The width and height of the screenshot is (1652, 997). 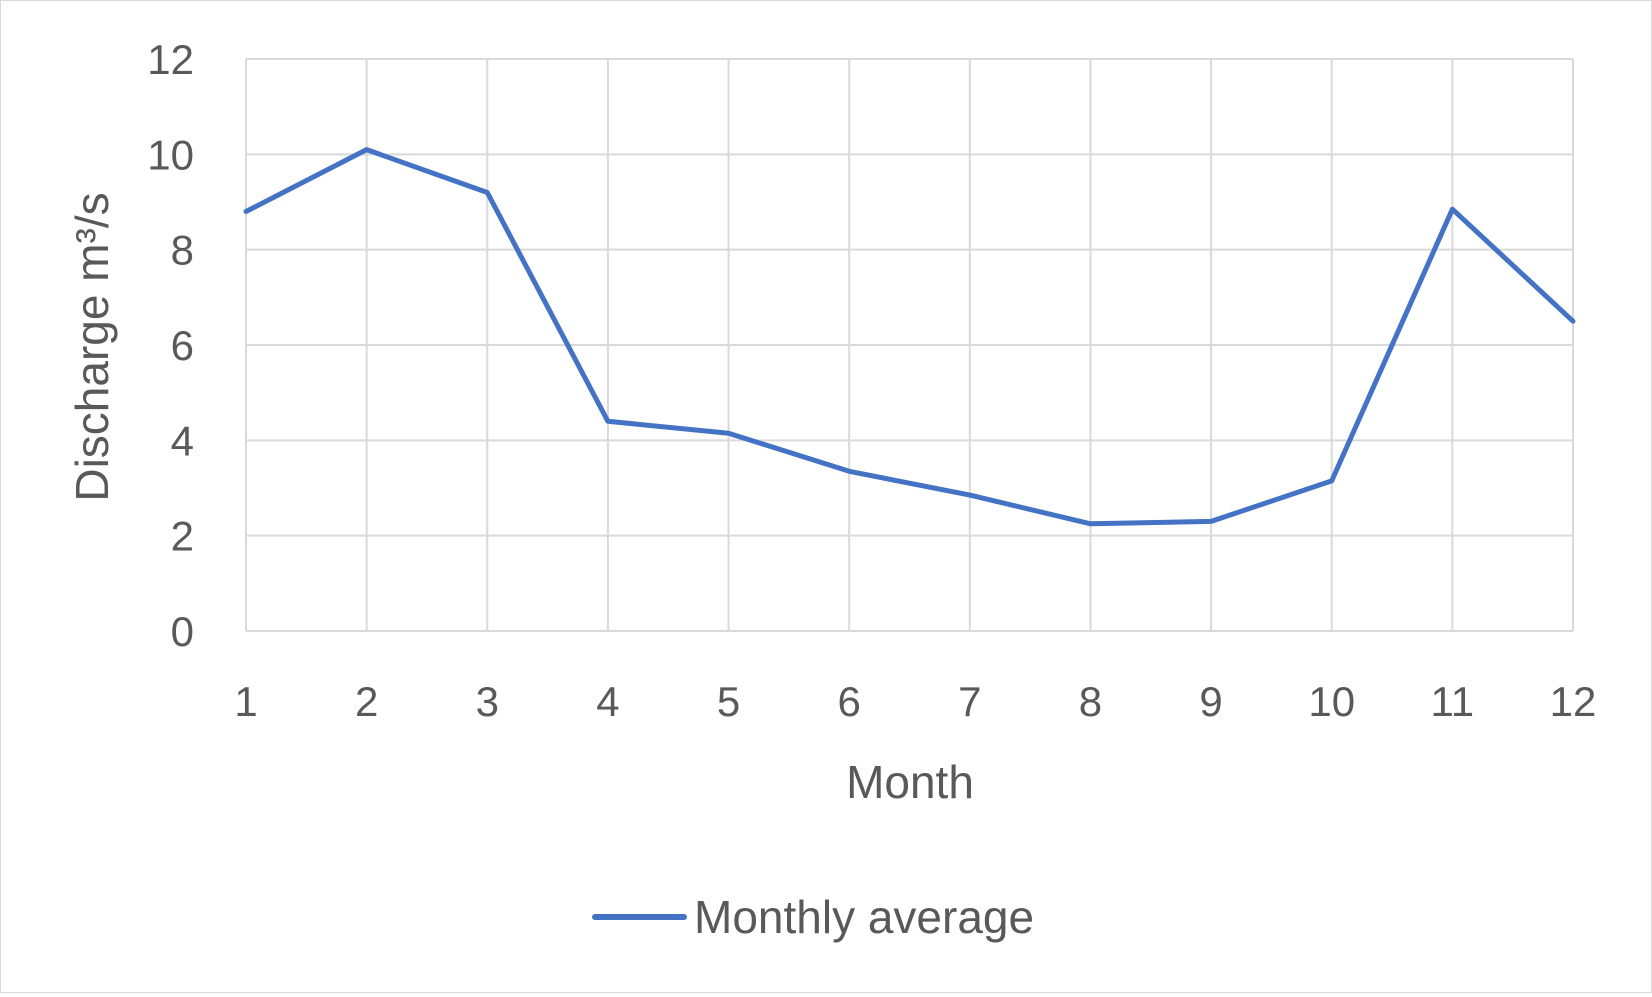 I want to click on y-tick-label: 0, so click(x=182, y=631).